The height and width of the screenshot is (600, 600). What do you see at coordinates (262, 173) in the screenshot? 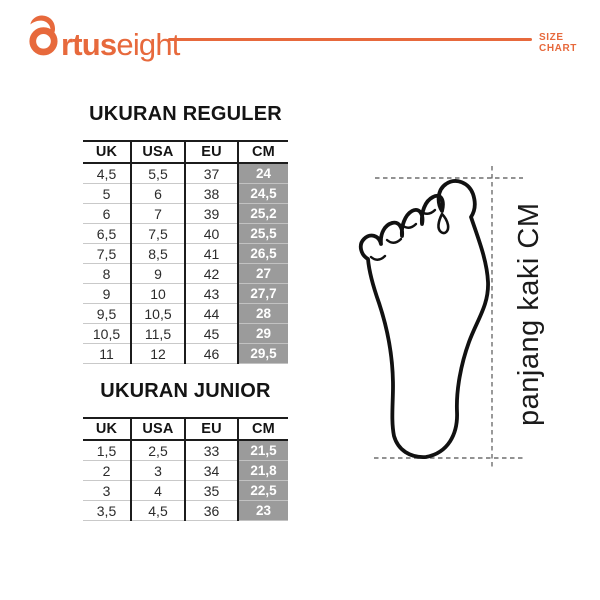
I see `cm-value-cell: 24` at bounding box center [262, 173].